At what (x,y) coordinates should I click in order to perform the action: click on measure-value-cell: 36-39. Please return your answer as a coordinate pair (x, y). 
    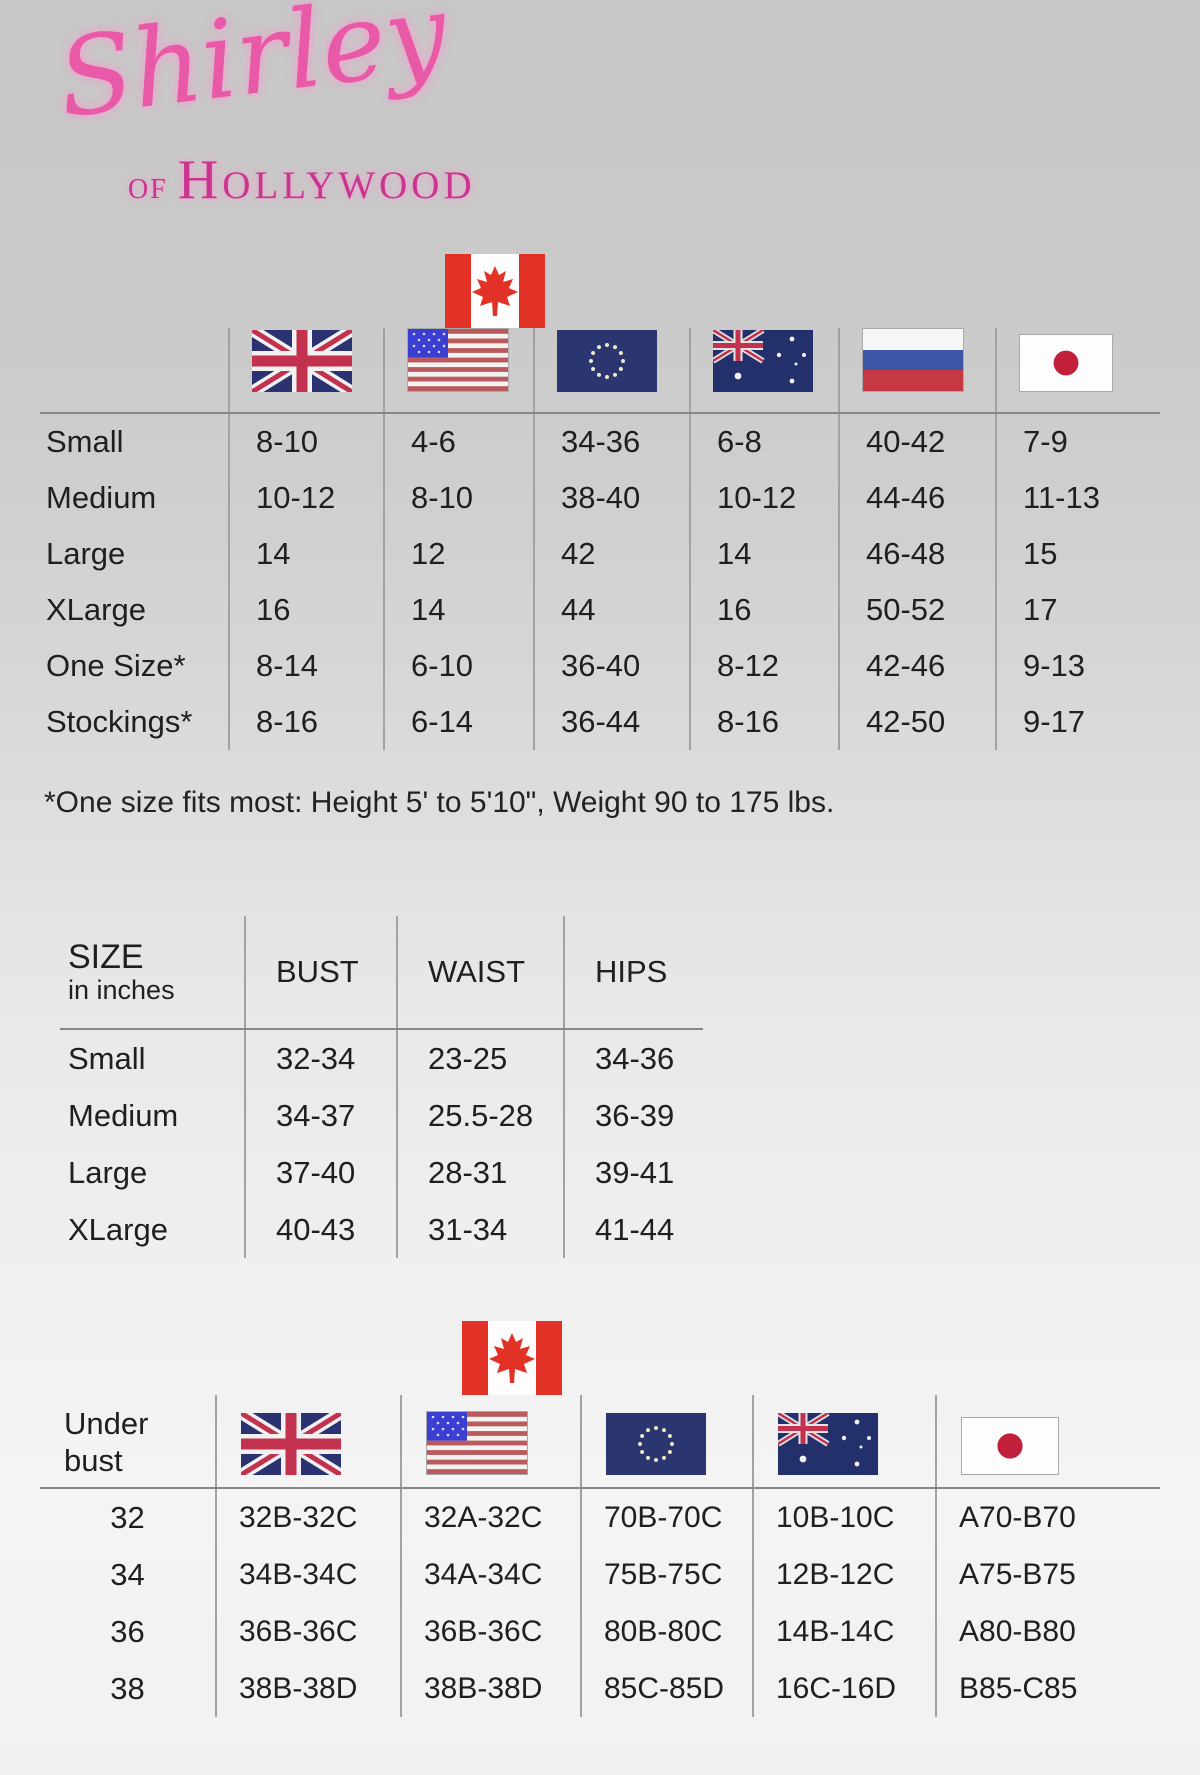
    Looking at the image, I should click on (633, 1115).